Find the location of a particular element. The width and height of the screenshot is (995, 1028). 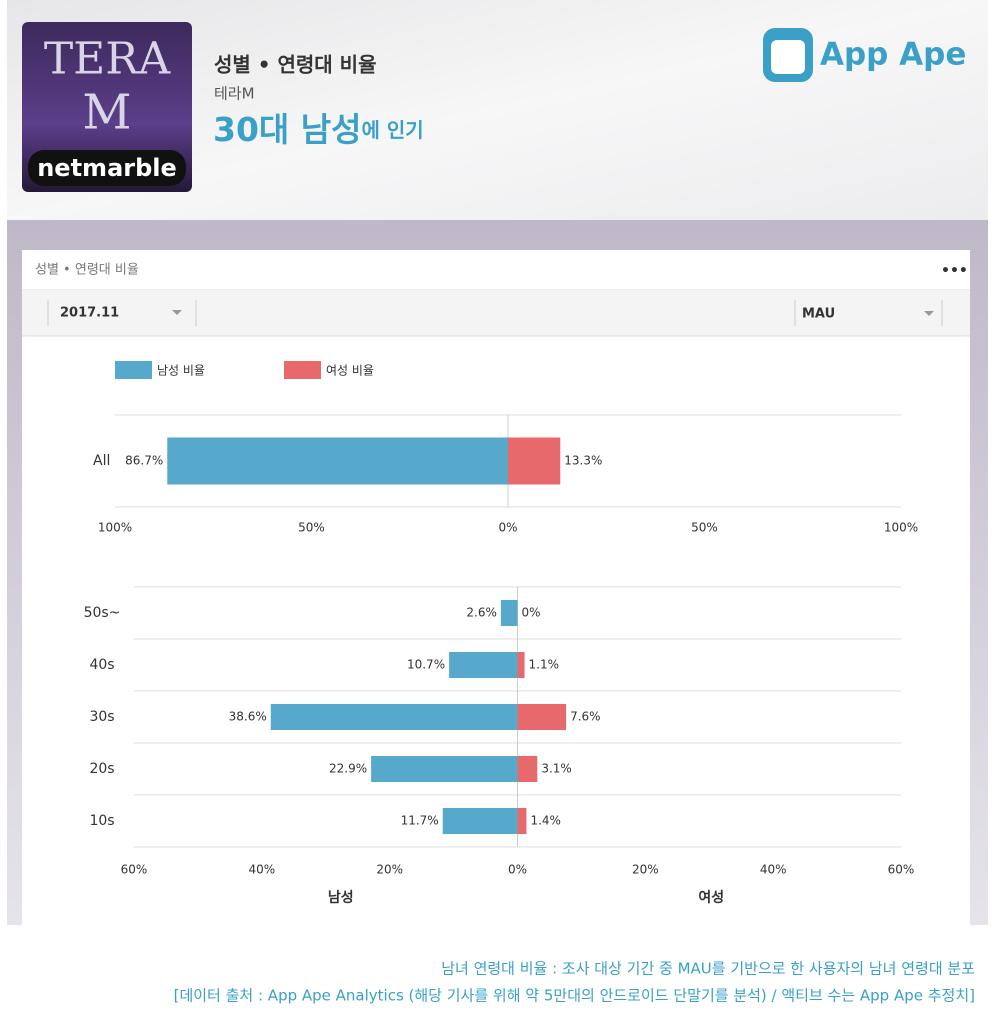

app-icon is located at coordinates (107, 107).